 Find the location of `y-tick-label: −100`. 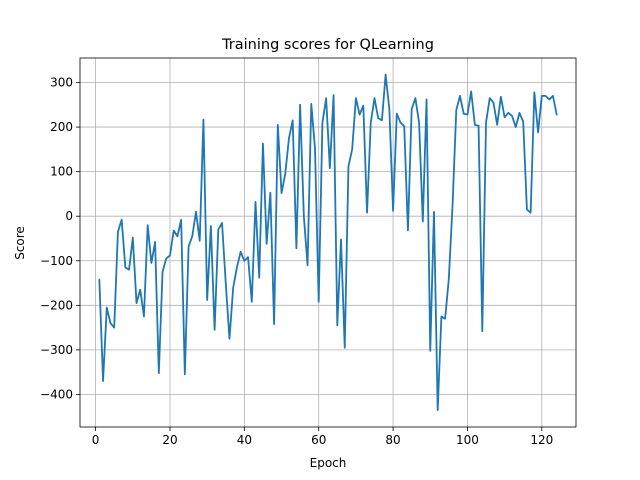

y-tick-label: −100 is located at coordinates (56, 261).